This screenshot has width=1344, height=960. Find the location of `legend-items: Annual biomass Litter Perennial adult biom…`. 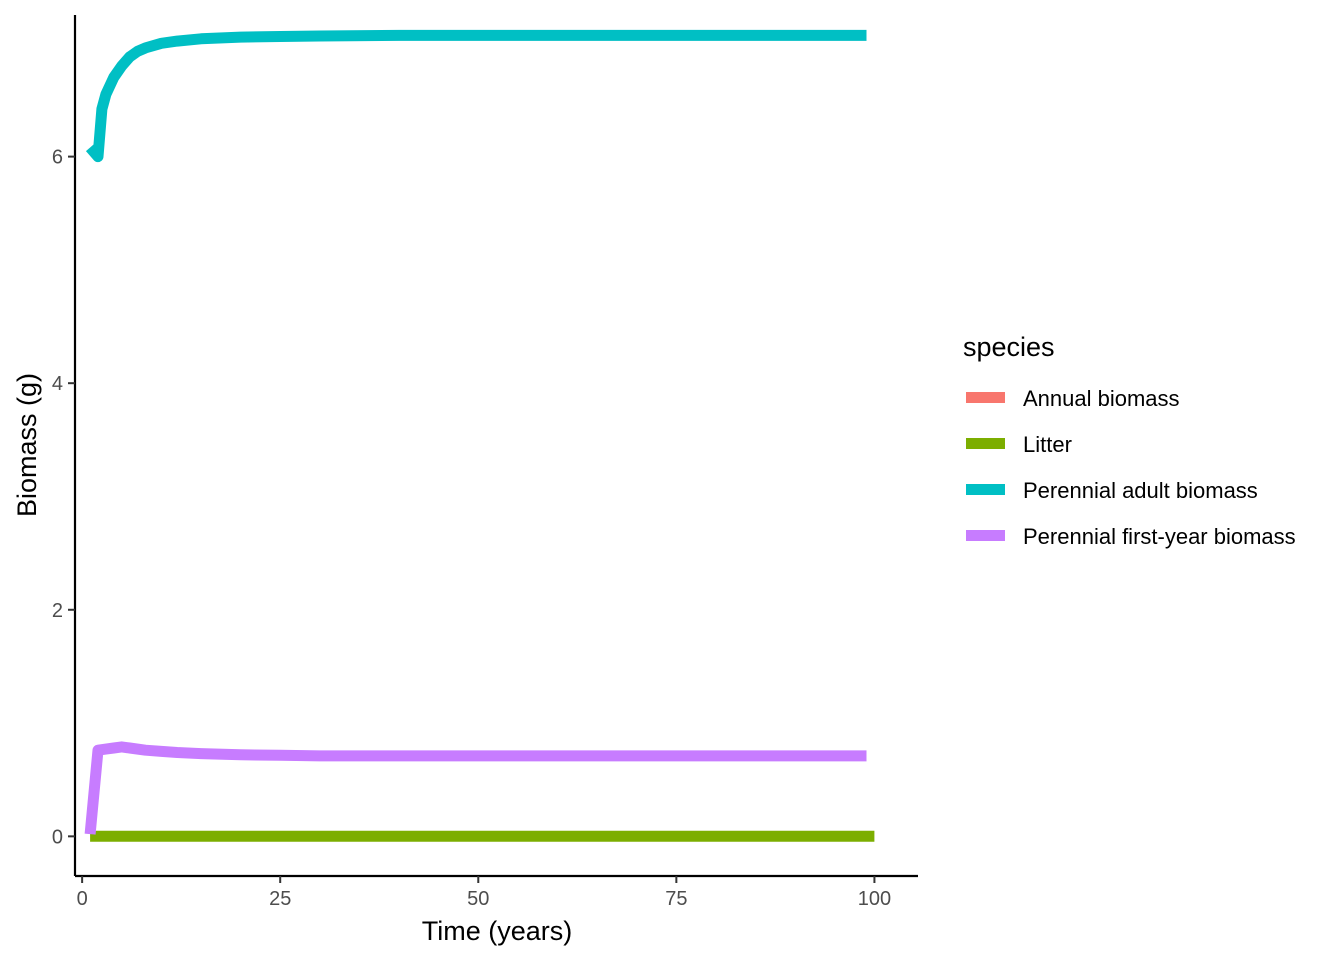

legend-items: Annual biomass Litter Perennial adult biom… is located at coordinates (1131, 467).